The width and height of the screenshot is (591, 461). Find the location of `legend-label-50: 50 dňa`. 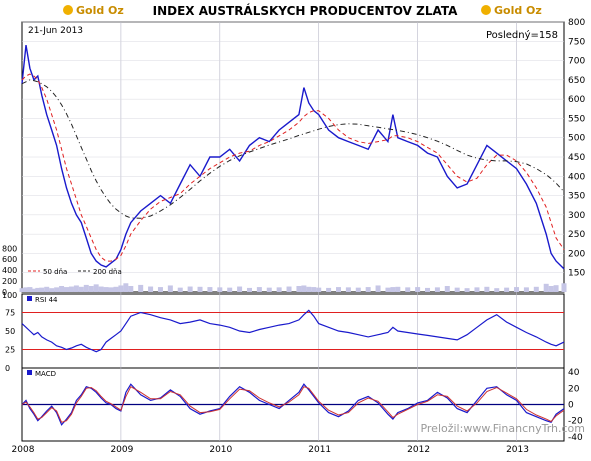

legend-label-50: 50 dňa is located at coordinates (55, 272).